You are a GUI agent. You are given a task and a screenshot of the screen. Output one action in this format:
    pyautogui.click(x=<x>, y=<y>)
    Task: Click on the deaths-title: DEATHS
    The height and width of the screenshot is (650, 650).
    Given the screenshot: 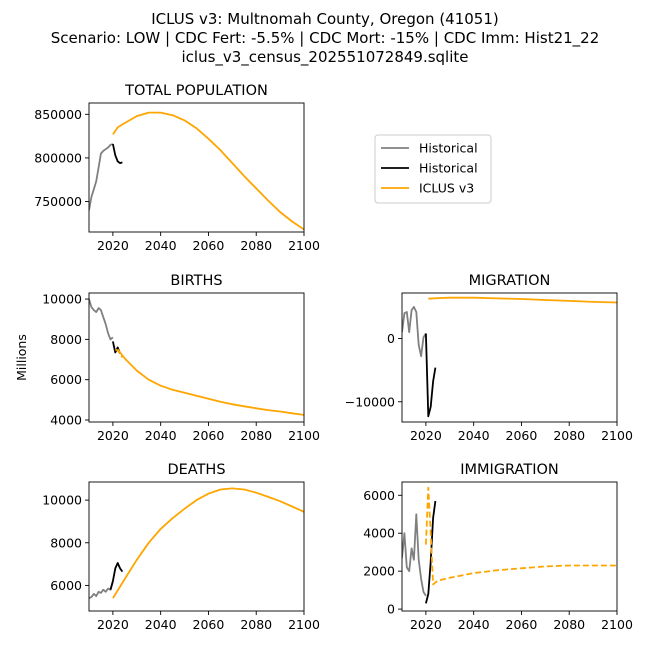 What is the action you would take?
    pyautogui.click(x=196, y=470)
    